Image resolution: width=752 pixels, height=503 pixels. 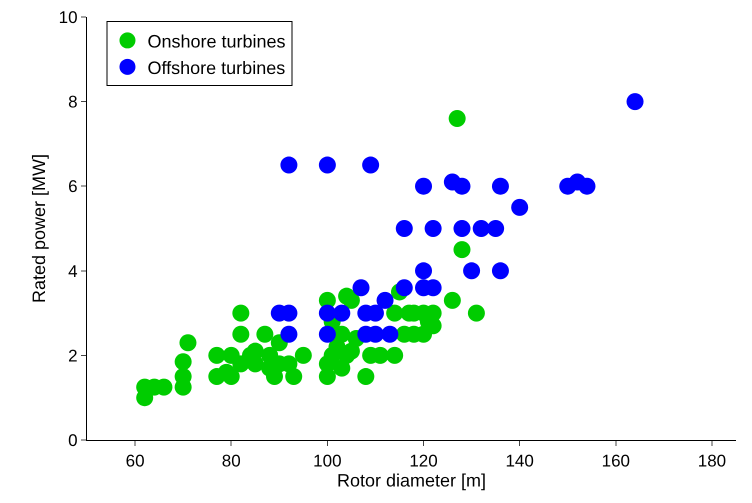 I want to click on x-tick-label: 180, so click(x=712, y=460).